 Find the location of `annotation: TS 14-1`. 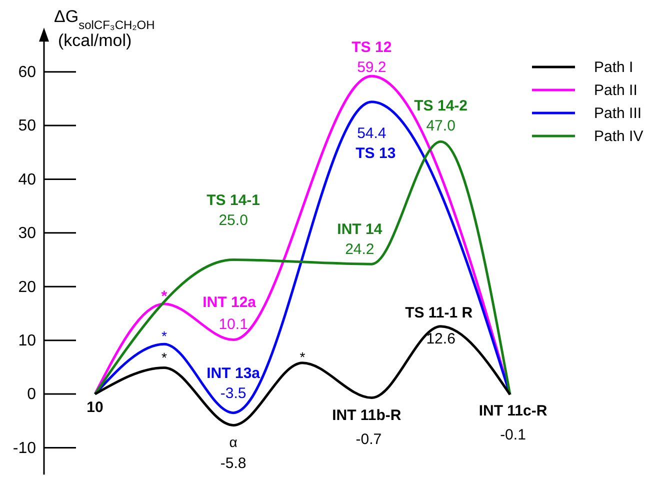

annotation: TS 14-1 is located at coordinates (233, 200).